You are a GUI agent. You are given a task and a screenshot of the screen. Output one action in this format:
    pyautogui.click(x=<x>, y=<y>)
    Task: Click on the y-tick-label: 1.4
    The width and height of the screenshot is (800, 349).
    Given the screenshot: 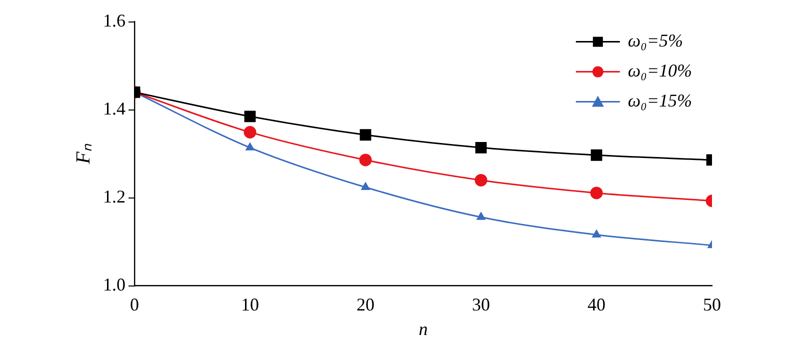 What is the action you would take?
    pyautogui.click(x=114, y=108)
    